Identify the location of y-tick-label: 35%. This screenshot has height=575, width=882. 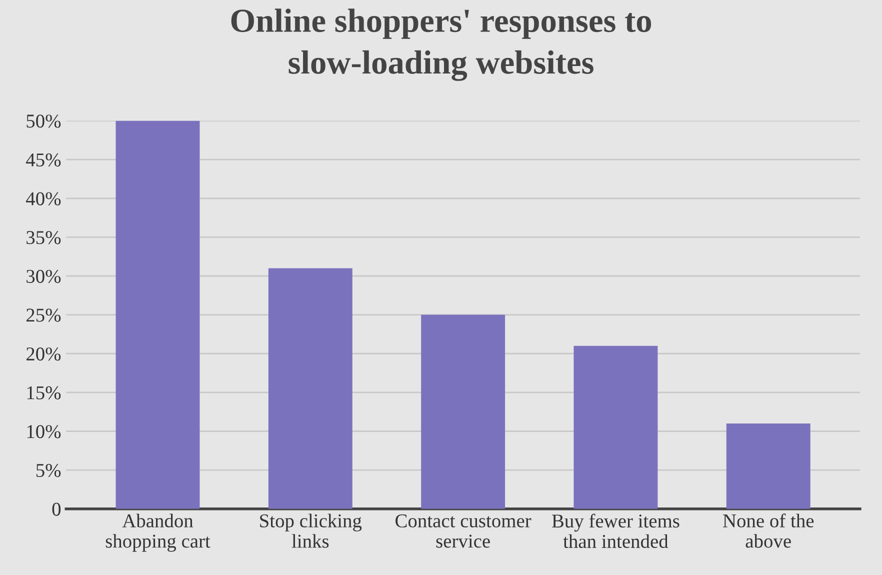
(43, 237).